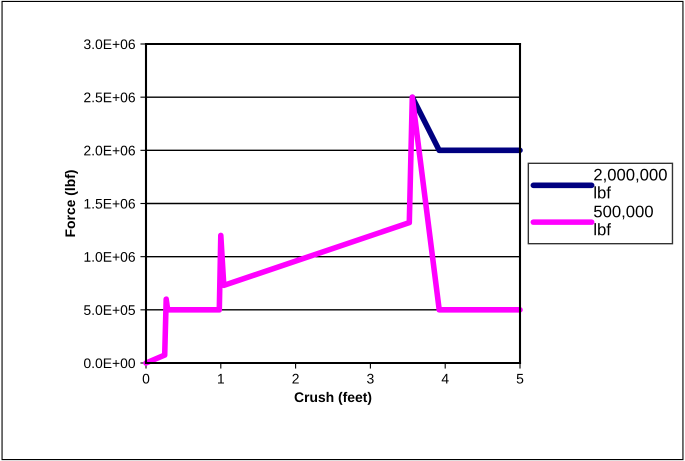 This screenshot has width=685, height=461. I want to click on y-tick-label: 5.0E+05, so click(110, 310).